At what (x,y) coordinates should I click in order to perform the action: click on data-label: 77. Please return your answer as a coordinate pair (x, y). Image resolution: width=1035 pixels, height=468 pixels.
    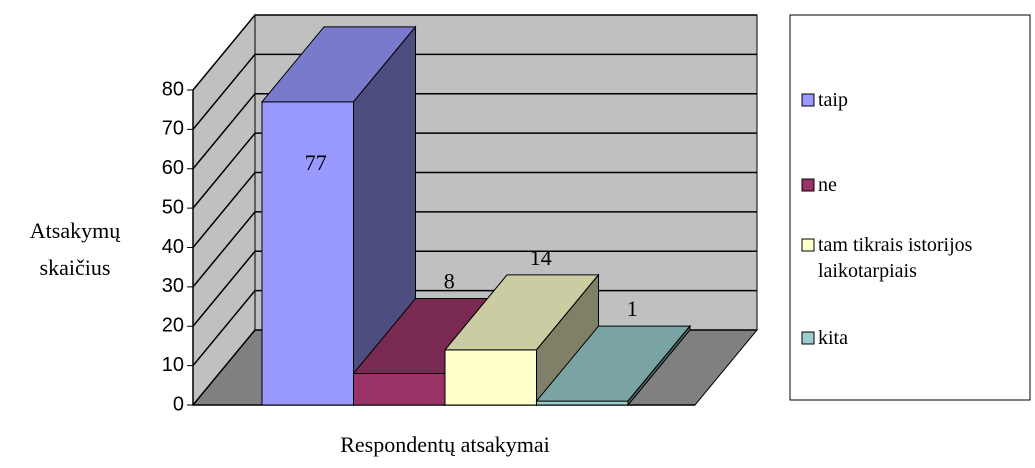
    Looking at the image, I should click on (316, 162).